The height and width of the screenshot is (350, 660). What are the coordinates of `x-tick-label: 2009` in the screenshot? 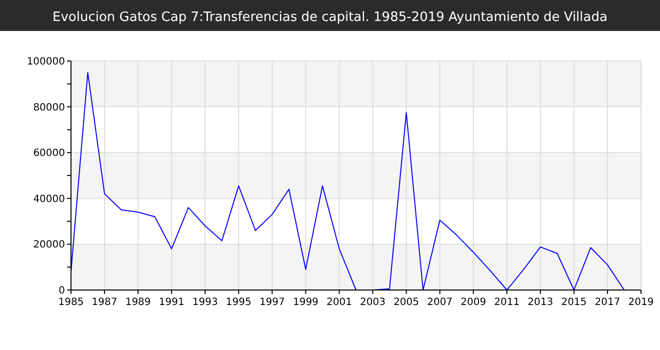 It's located at (473, 302).